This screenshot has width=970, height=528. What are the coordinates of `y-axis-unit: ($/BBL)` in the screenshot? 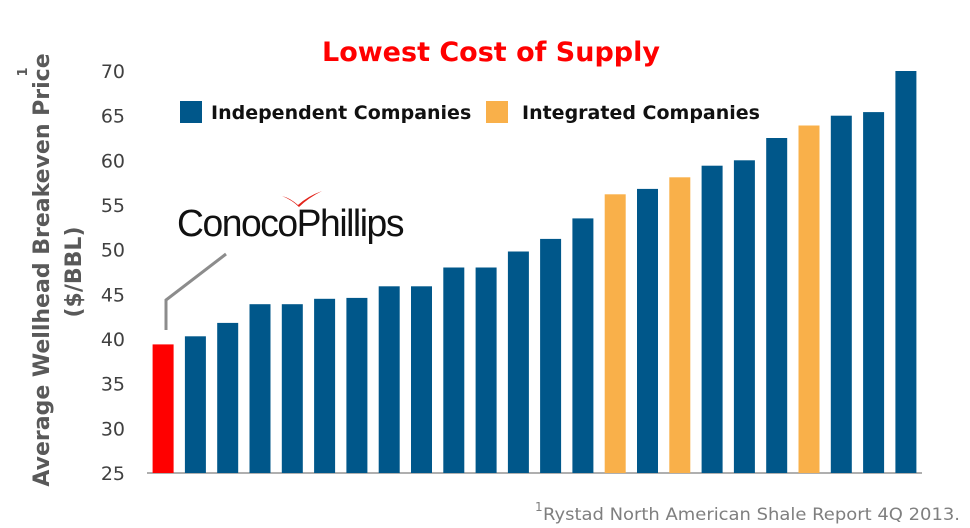 It's located at (74, 271).